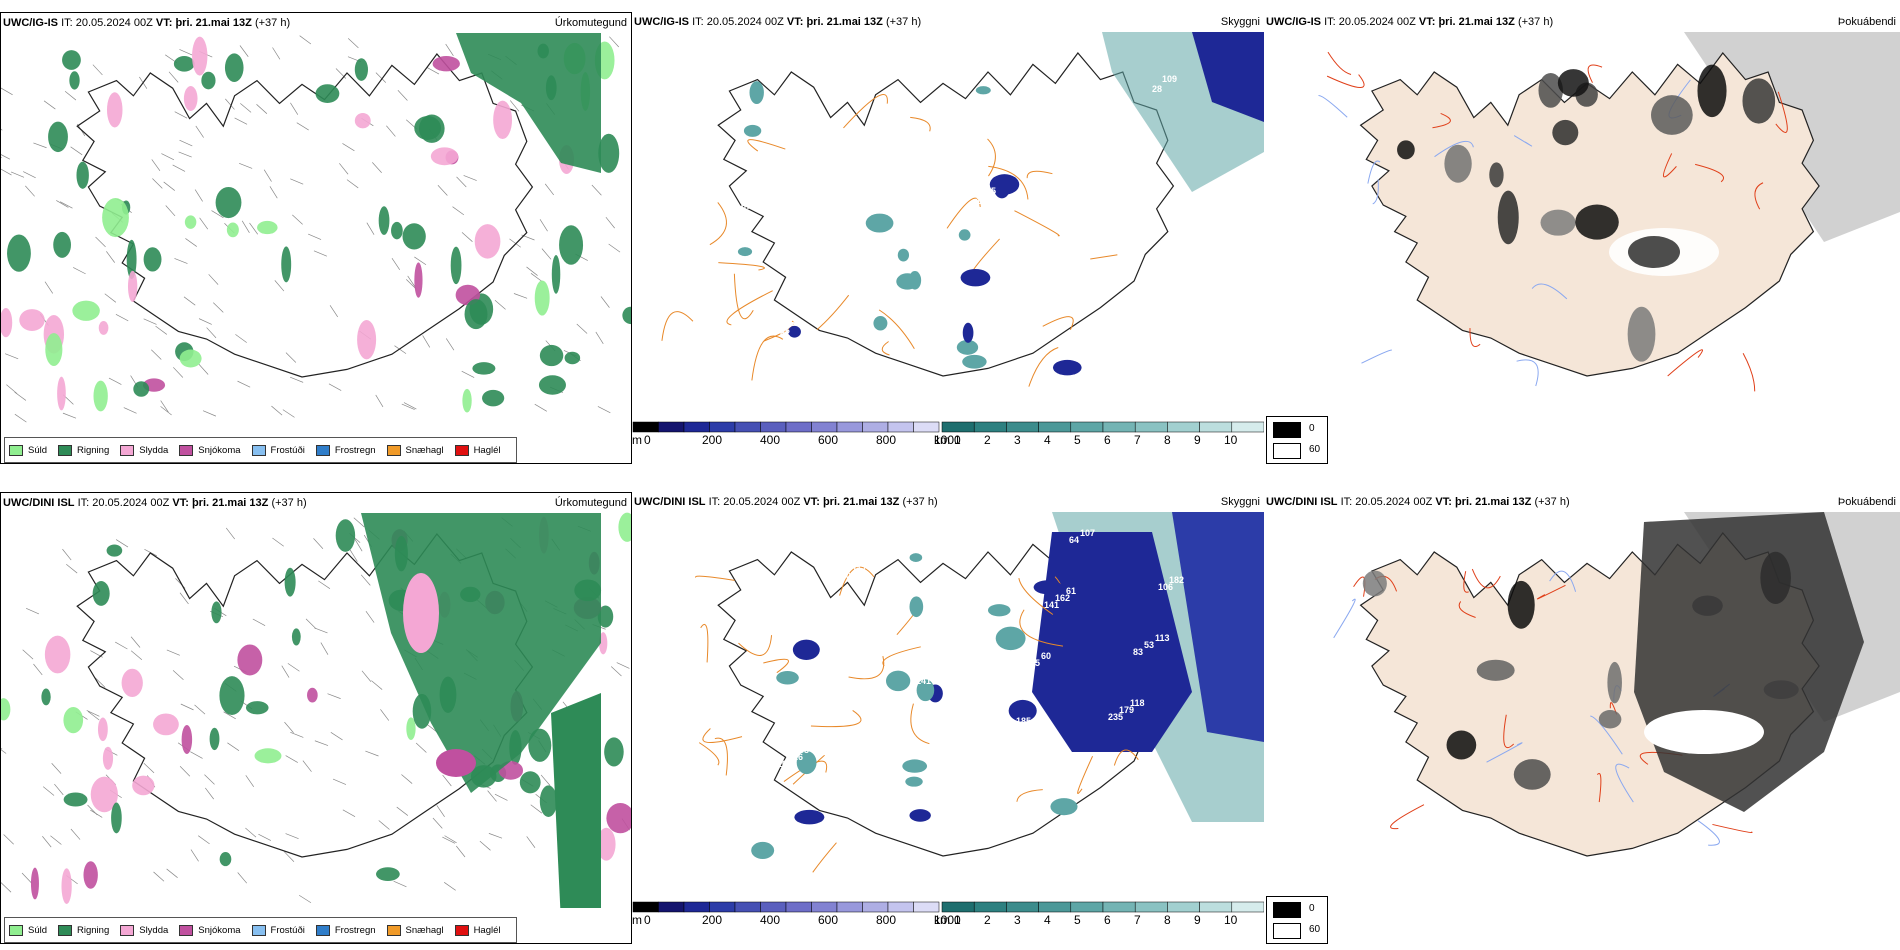 This screenshot has width=1900, height=950. I want to click on vt-label: VT:, so click(811, 502).